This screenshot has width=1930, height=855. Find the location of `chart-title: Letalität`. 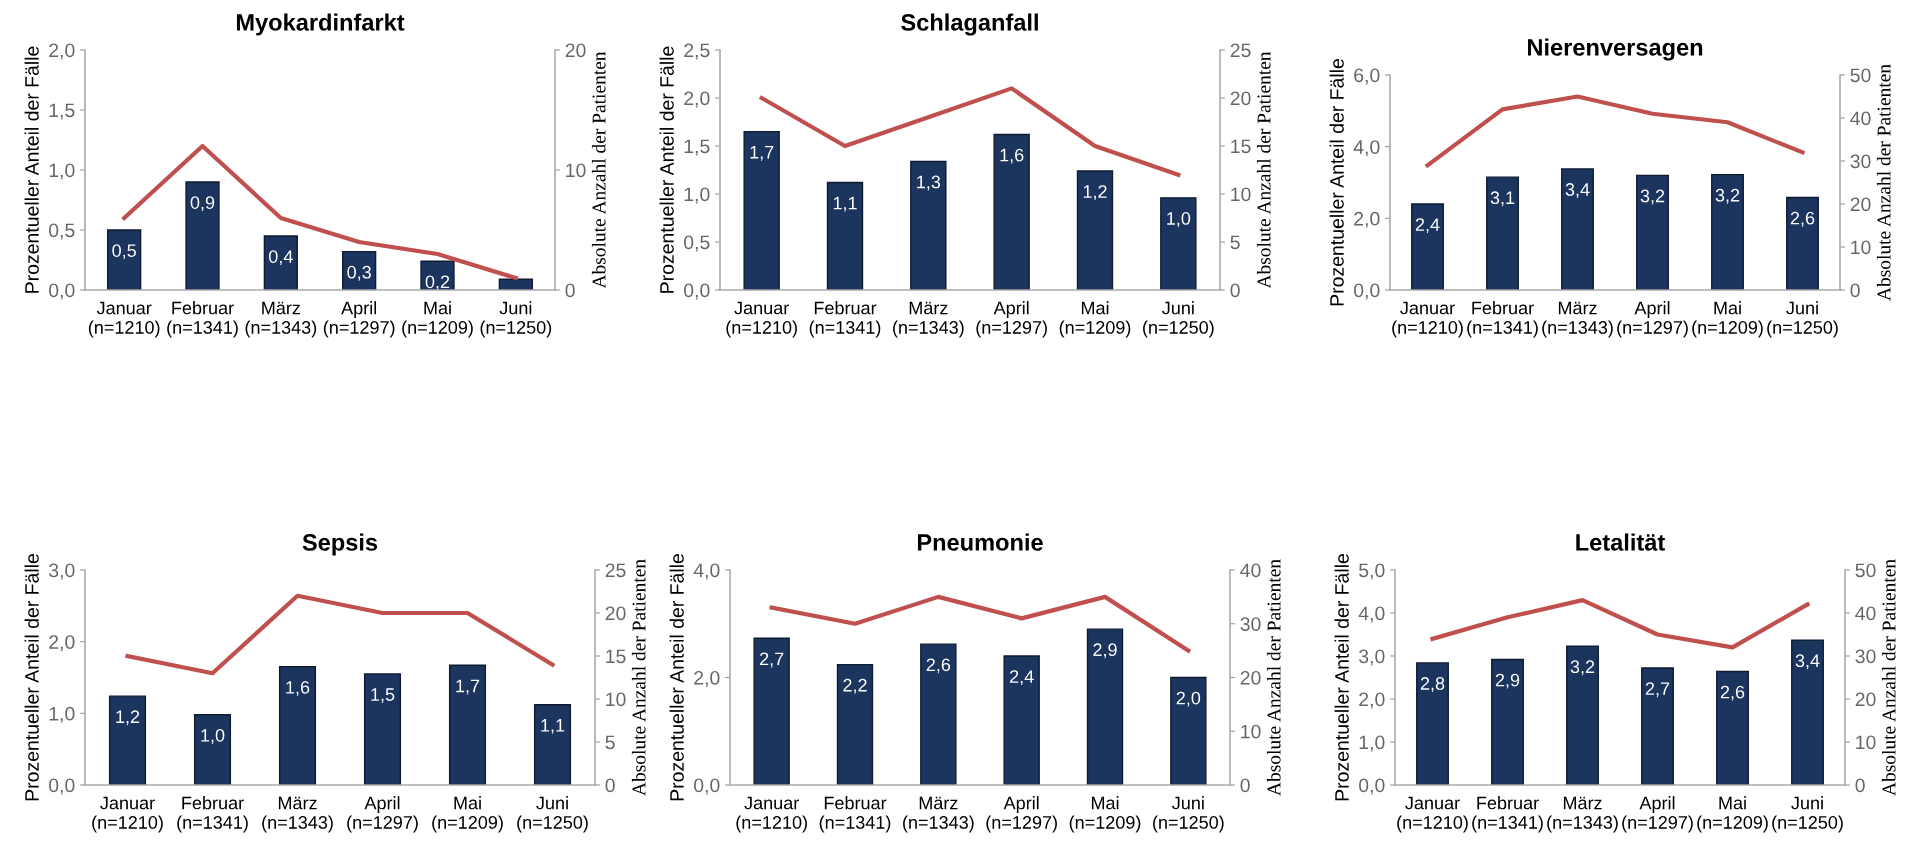

chart-title: Letalität is located at coordinates (1620, 542).